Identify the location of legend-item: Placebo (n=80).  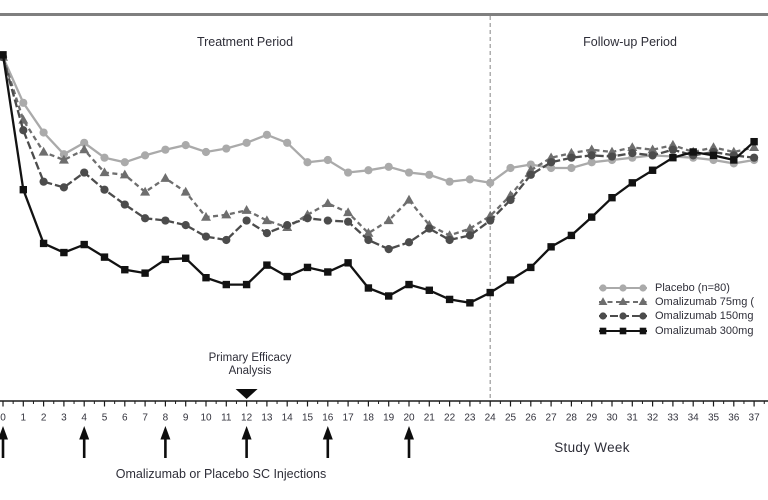
(675, 288).